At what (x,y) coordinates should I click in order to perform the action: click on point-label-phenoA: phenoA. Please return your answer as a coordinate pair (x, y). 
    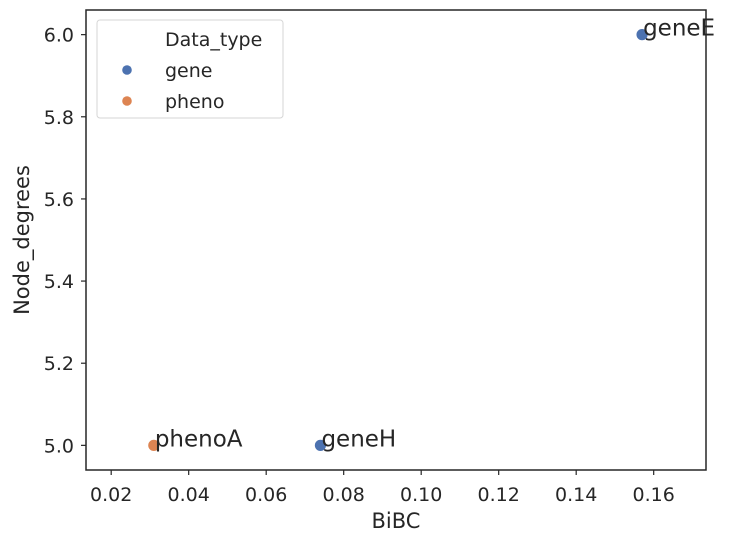
    Looking at the image, I should click on (199, 439).